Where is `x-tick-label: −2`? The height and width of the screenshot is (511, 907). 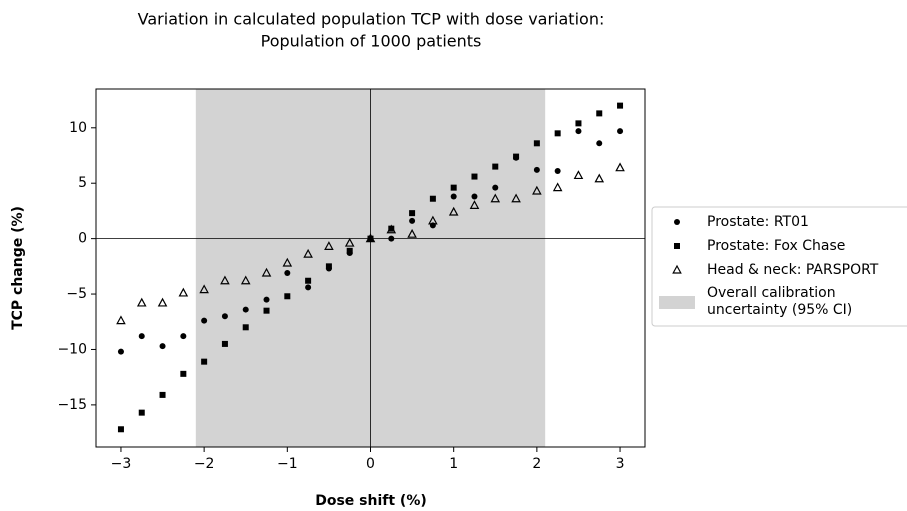
x-tick-label: −2 is located at coordinates (204, 464).